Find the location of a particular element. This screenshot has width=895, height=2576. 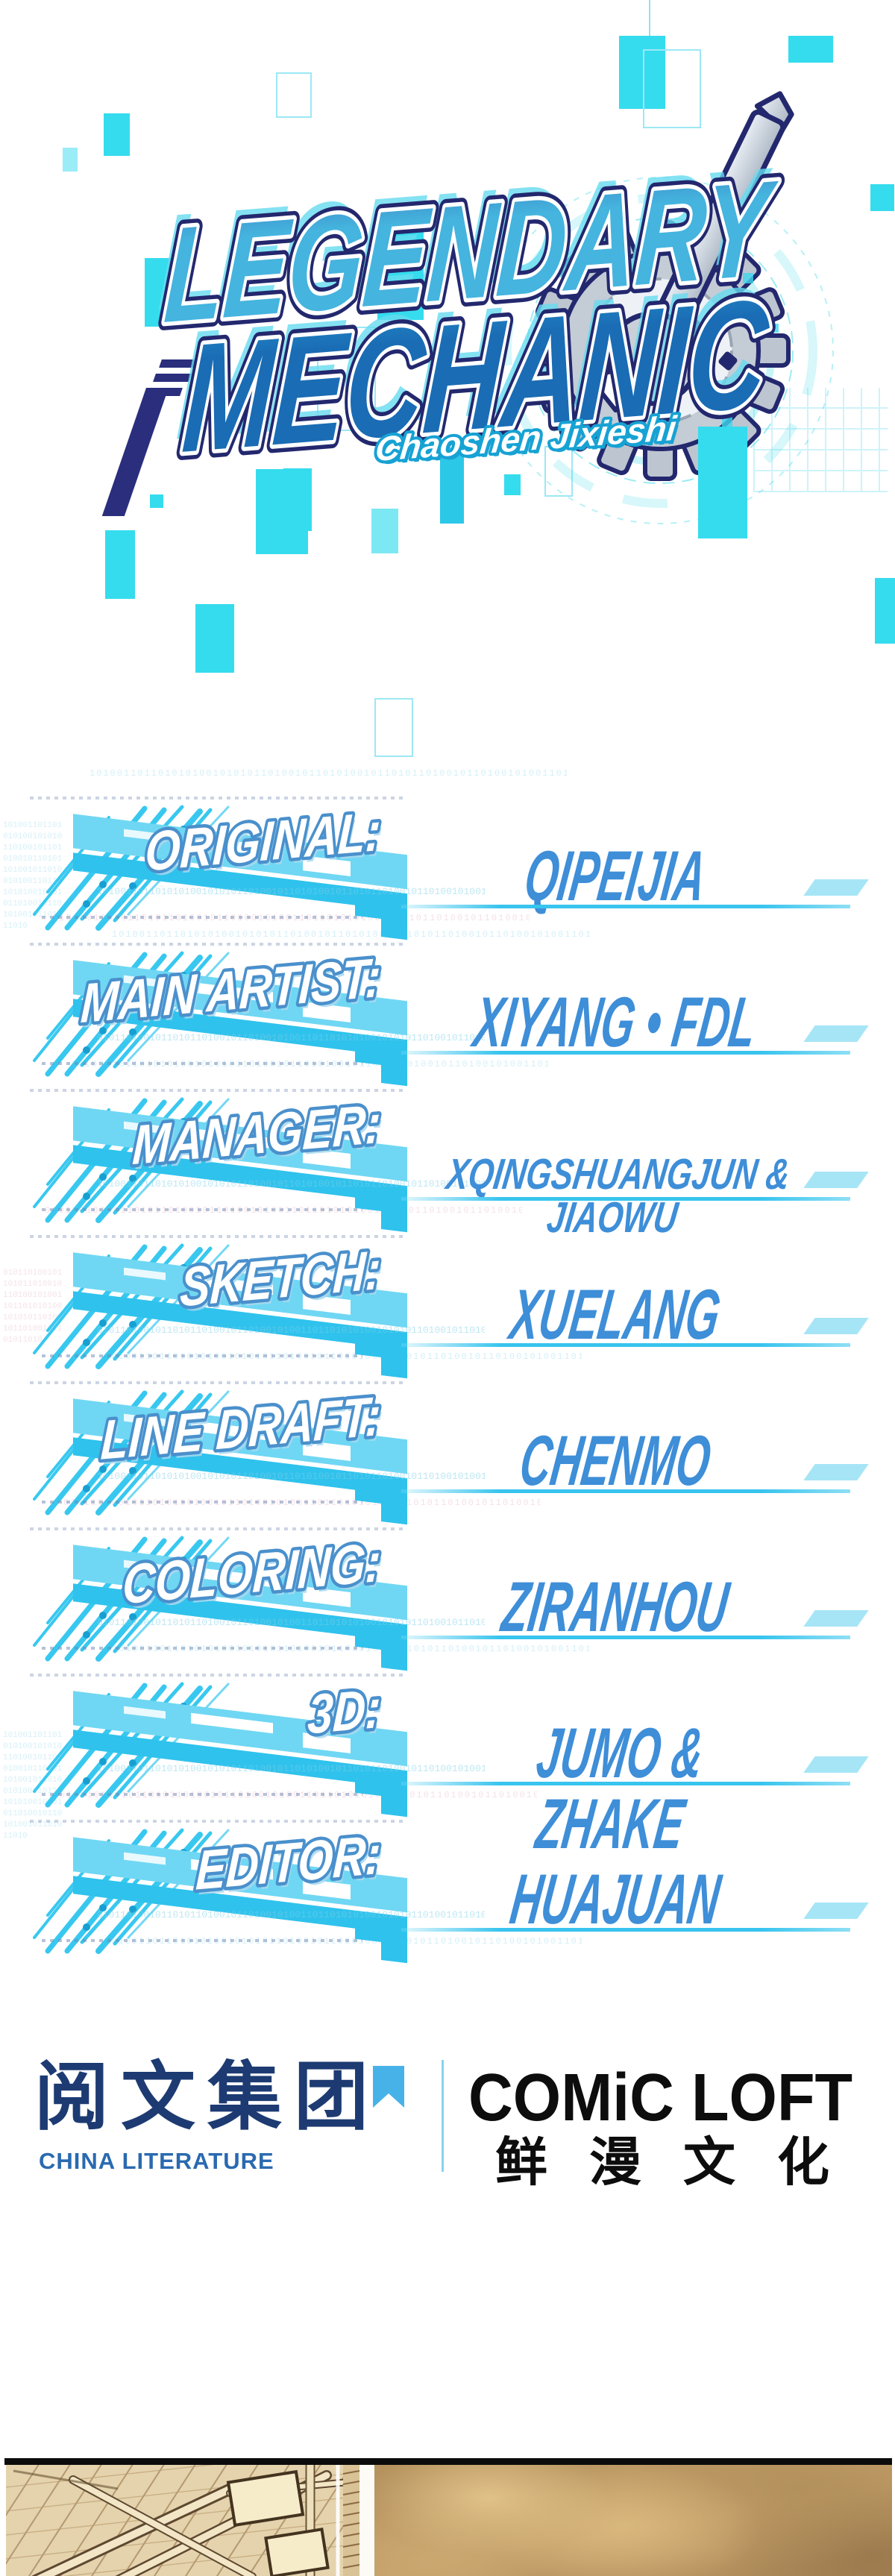

dots-icon is located at coordinates (710, 343).